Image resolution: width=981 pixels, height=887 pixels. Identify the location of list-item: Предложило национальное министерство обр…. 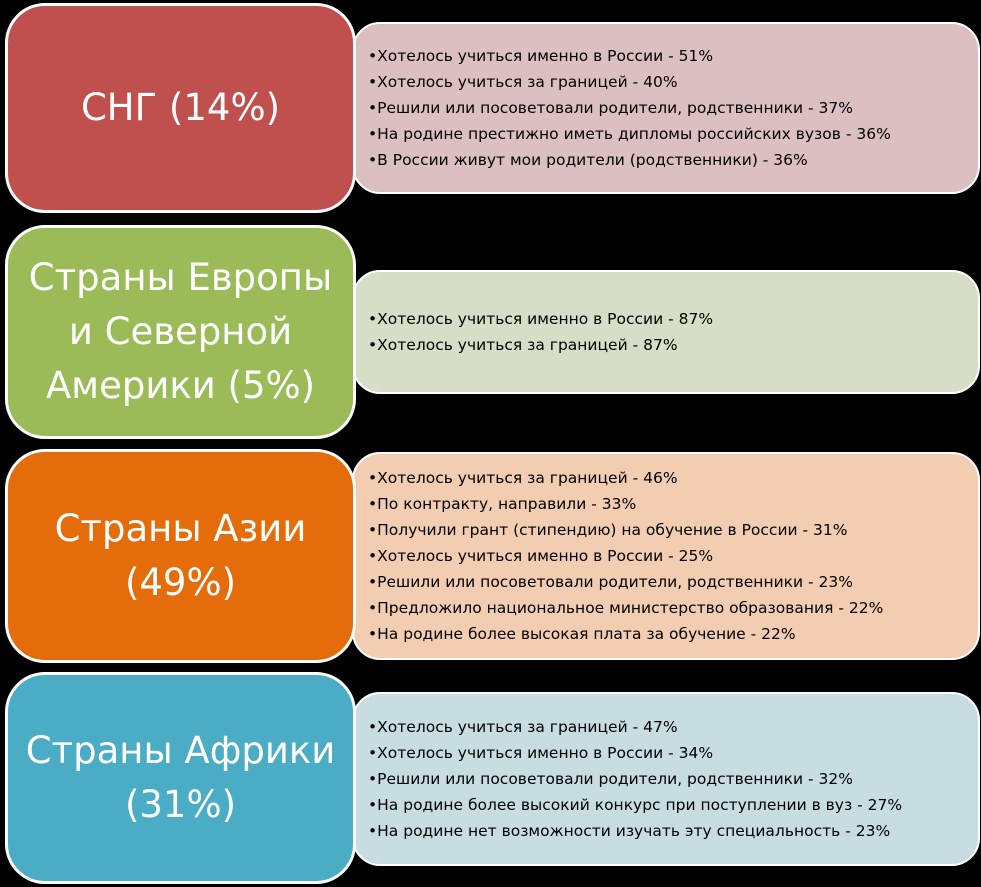
(663, 608).